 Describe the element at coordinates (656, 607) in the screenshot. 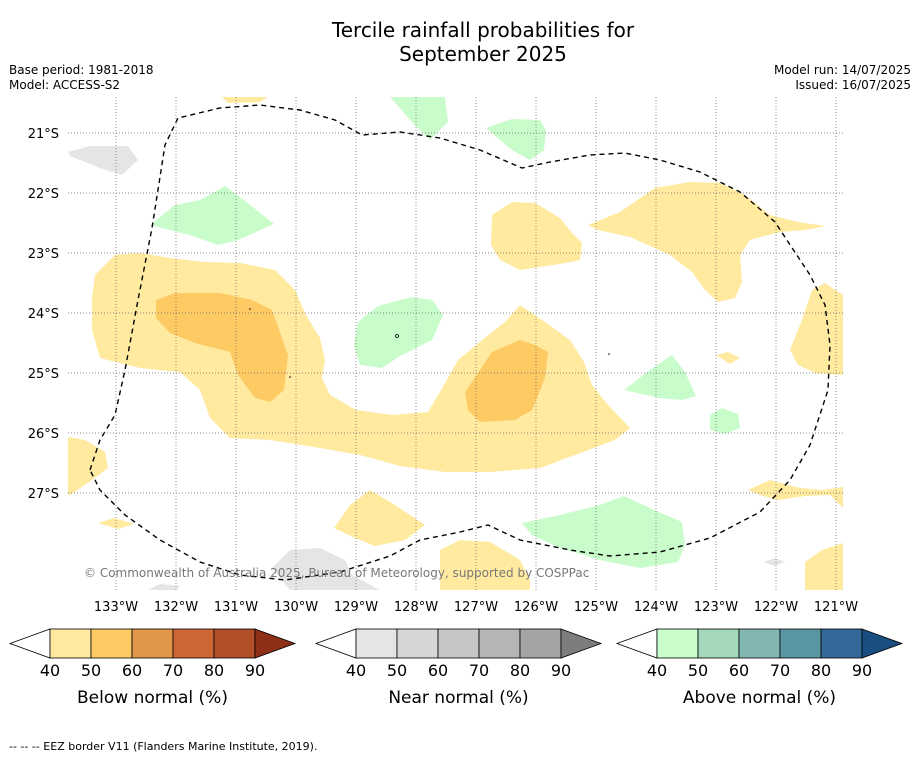

I see `lon-label: 124°W` at that location.